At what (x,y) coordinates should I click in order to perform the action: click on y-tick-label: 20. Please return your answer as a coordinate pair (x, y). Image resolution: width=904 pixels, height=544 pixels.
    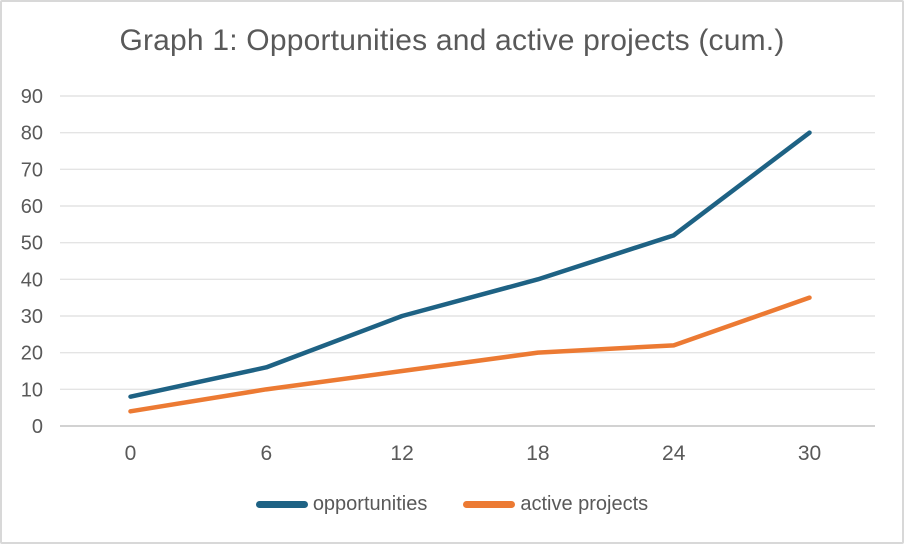
    Looking at the image, I should click on (32, 354).